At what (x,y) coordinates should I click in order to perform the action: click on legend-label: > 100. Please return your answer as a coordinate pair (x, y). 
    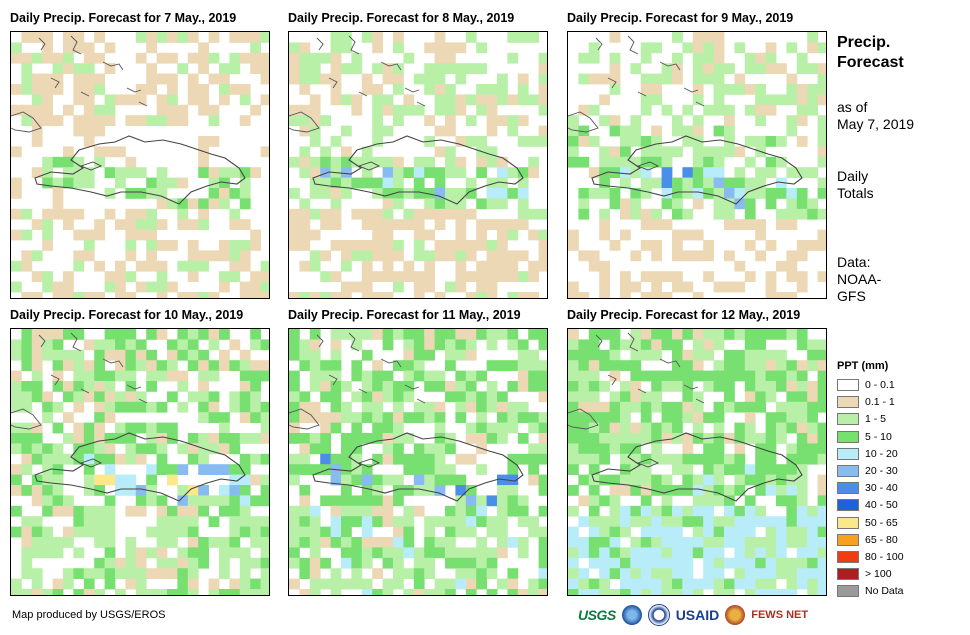
    Looking at the image, I should click on (878, 574).